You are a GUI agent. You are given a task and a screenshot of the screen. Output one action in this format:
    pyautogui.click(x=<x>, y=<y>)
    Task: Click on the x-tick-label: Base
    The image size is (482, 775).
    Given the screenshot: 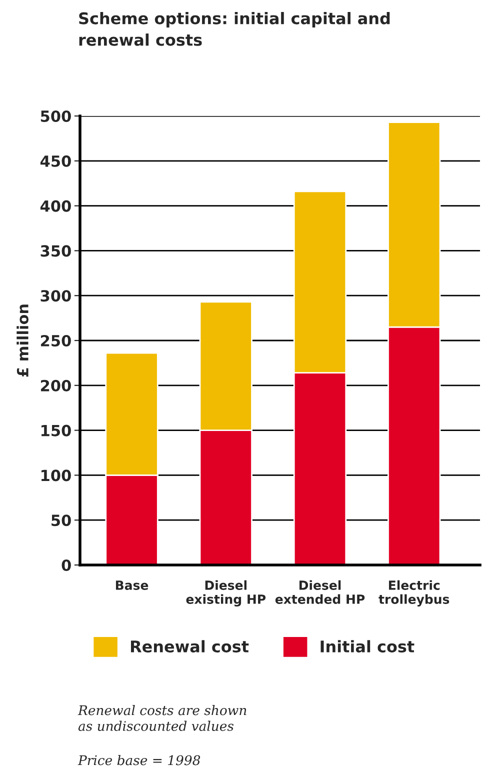 What is the action you would take?
    pyautogui.click(x=132, y=585)
    